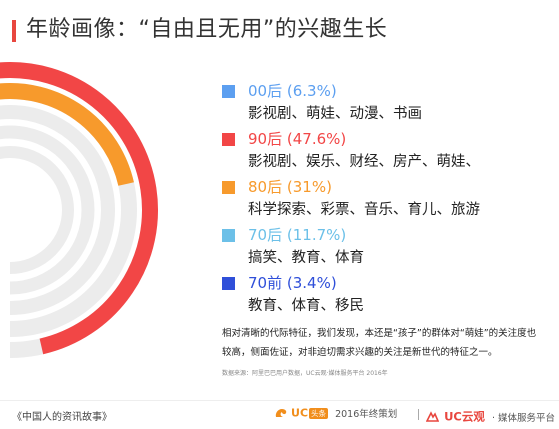 The height and width of the screenshot is (429, 559). Describe the element at coordinates (265, 91) in the screenshot. I see `legend-group-name: 00后` at that location.